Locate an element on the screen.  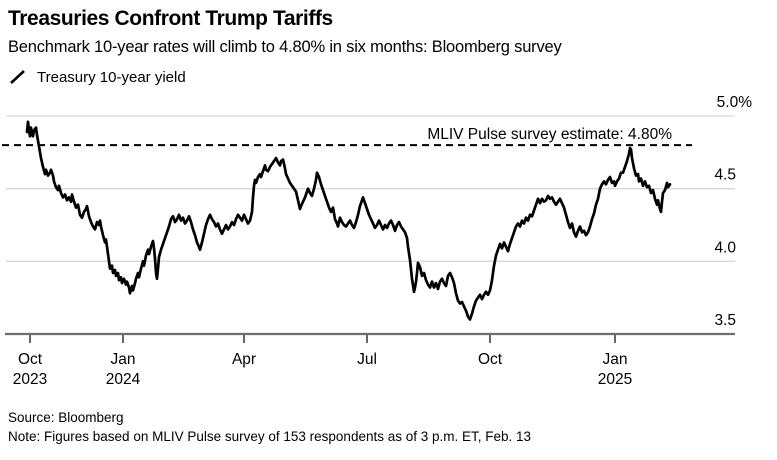
line-series-icon is located at coordinates (17, 77).